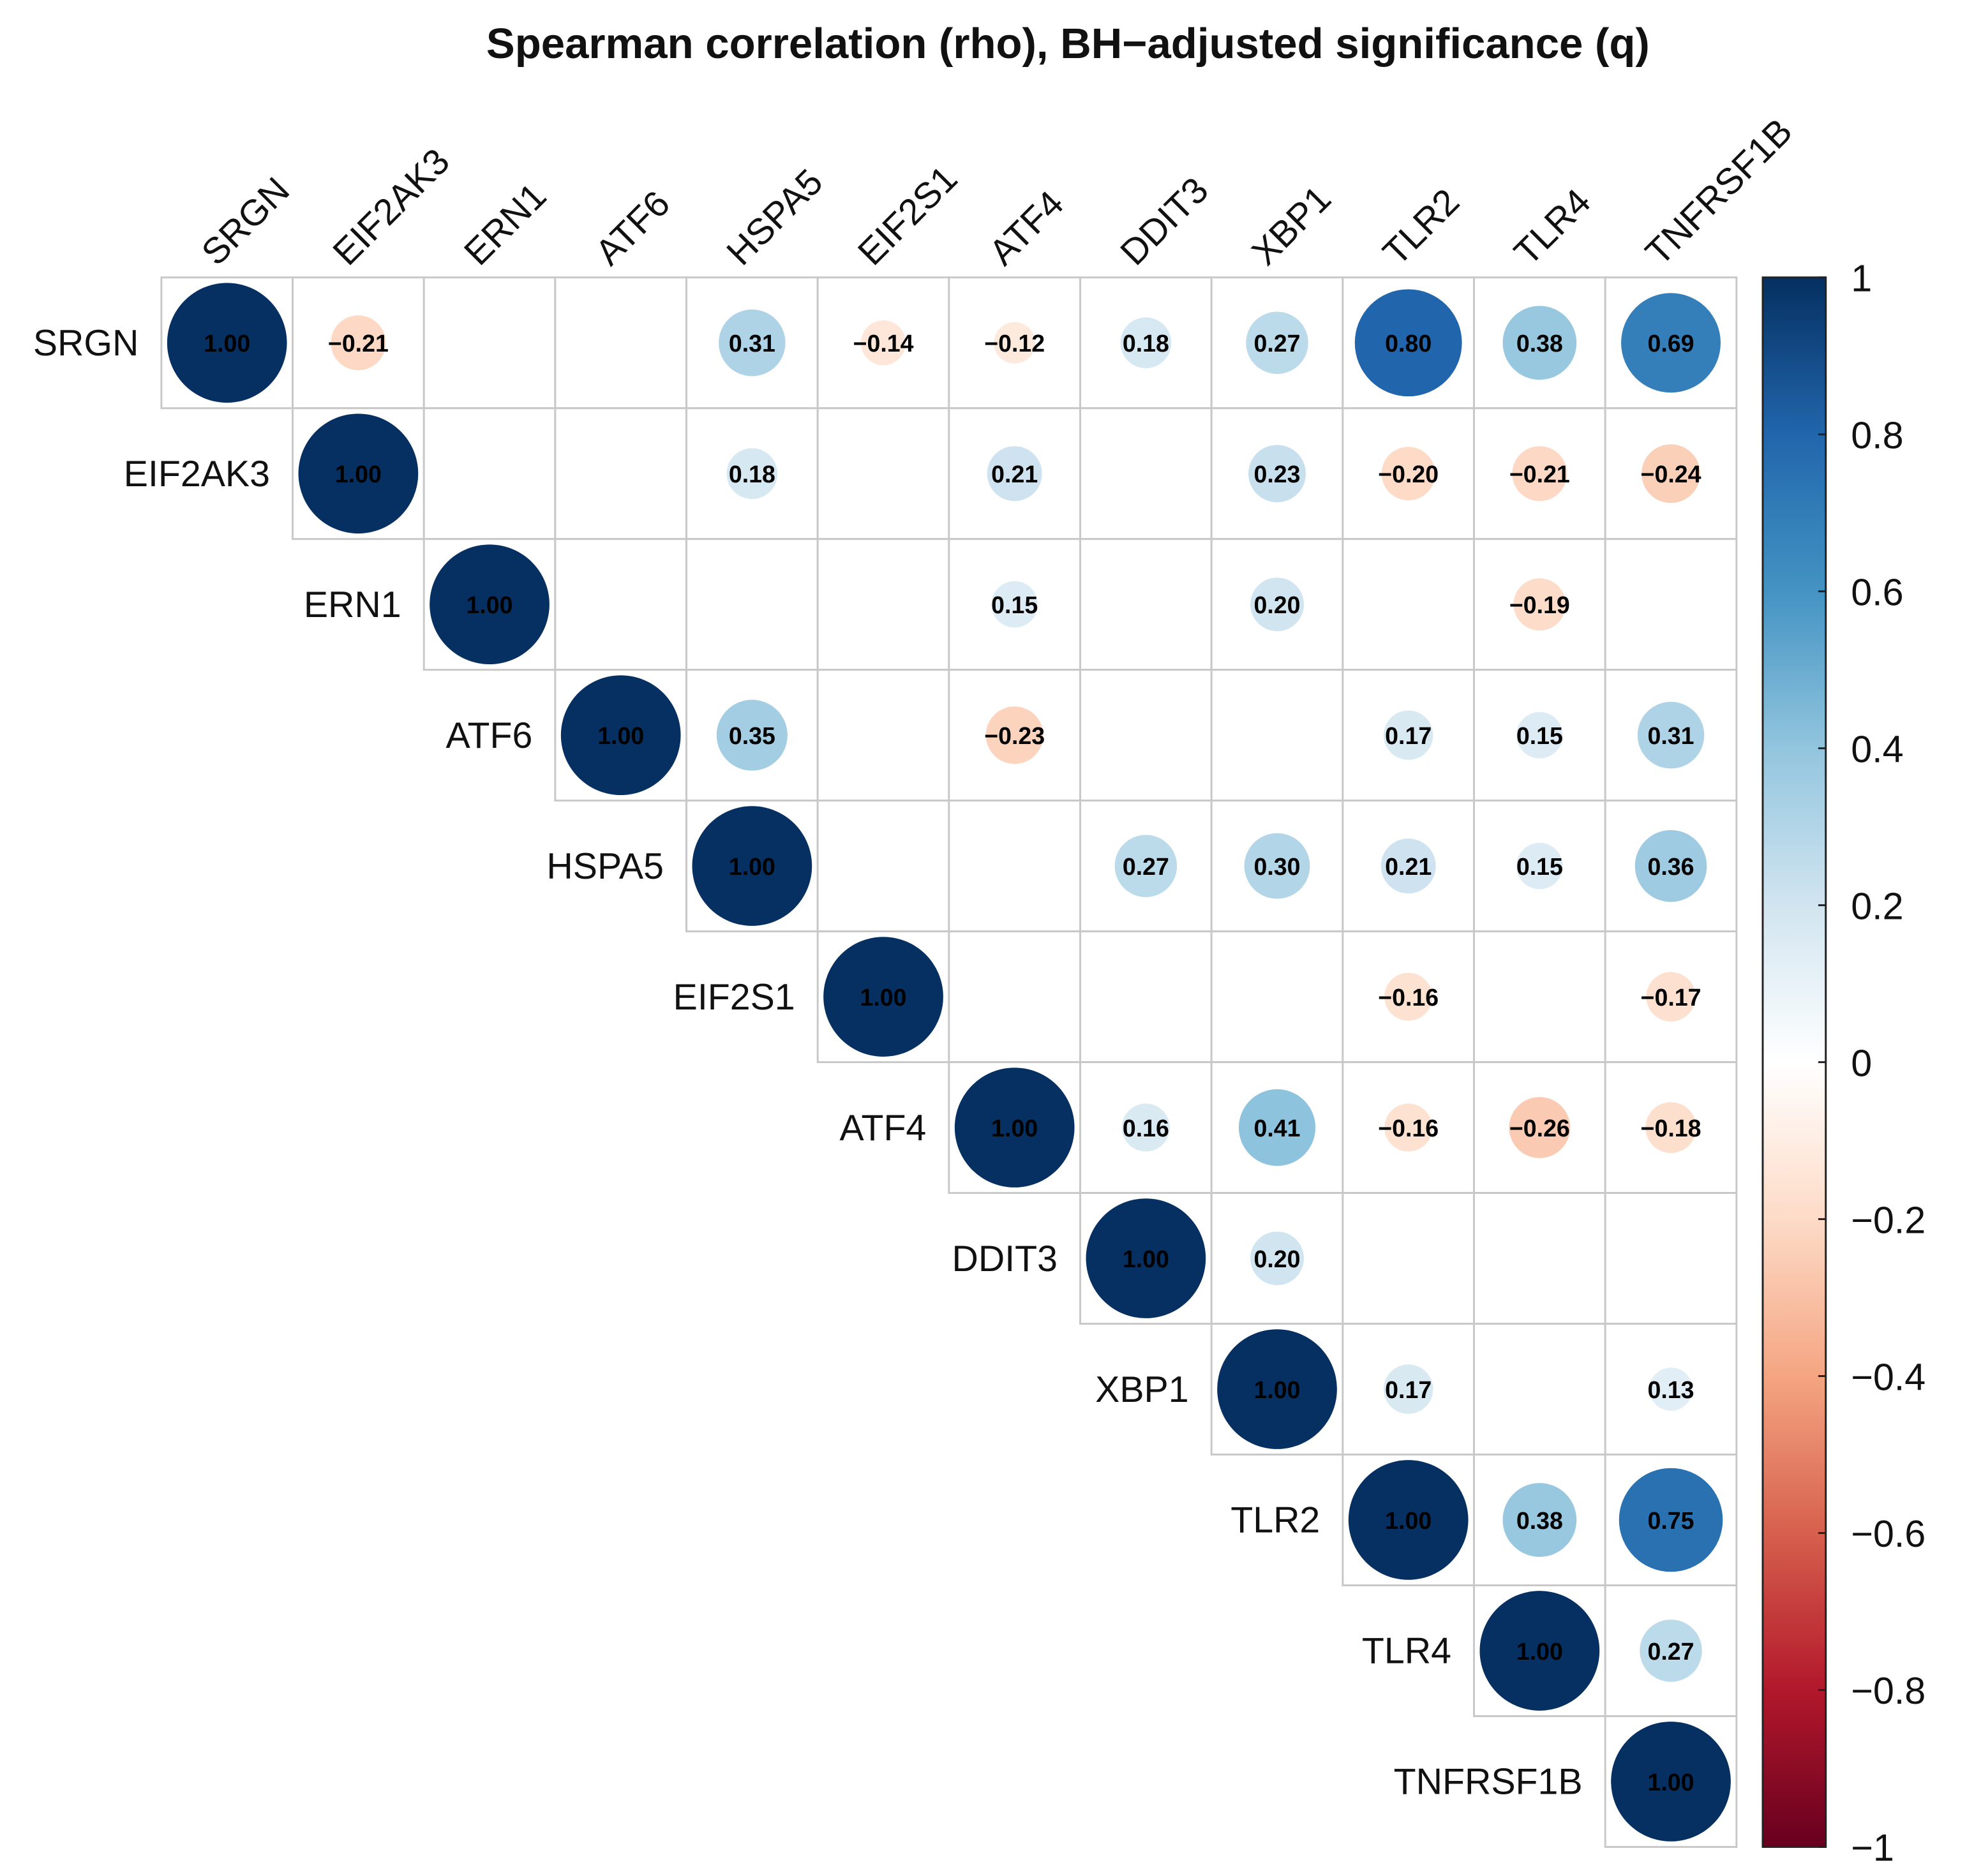 Image resolution: width=1967 pixels, height=1876 pixels. Describe the element at coordinates (1409, 1258) in the screenshot. I see `cell-DDIT3-TLR2` at that location.